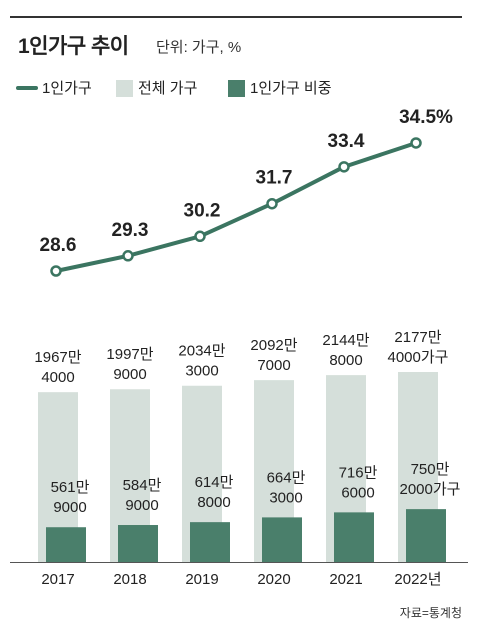  I want to click on legend-single-swatch, so click(236, 88).